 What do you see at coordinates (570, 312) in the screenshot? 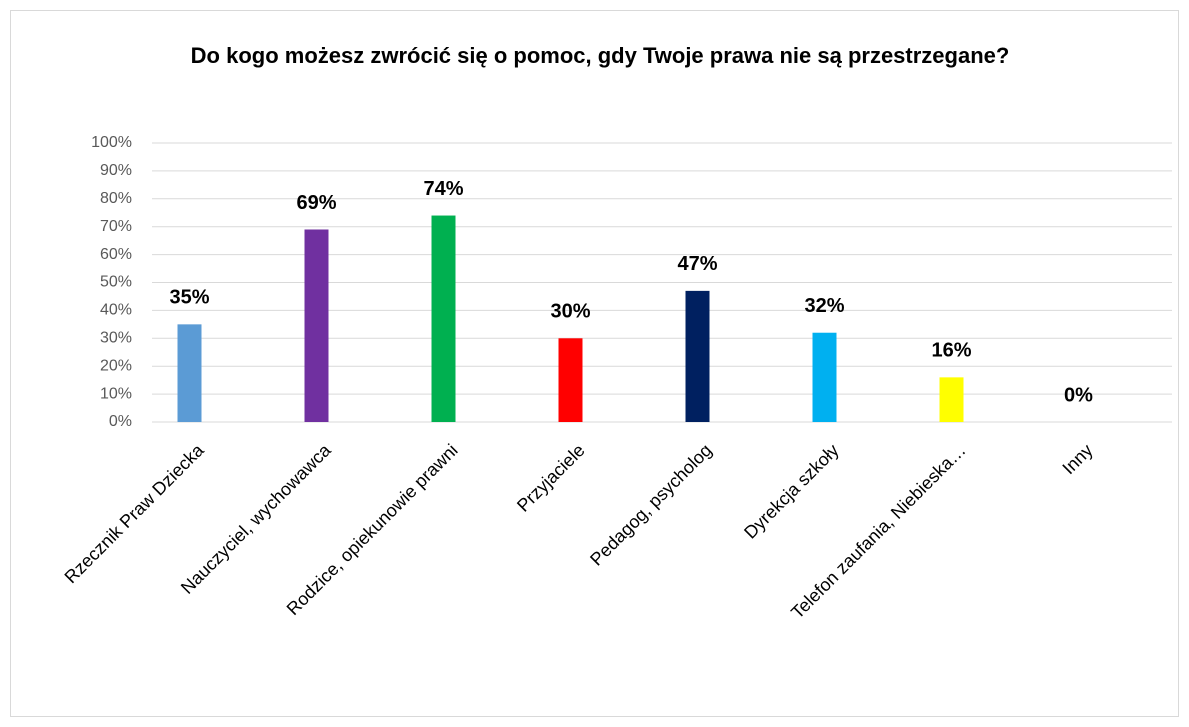
I see `data-label: 30%` at bounding box center [570, 312].